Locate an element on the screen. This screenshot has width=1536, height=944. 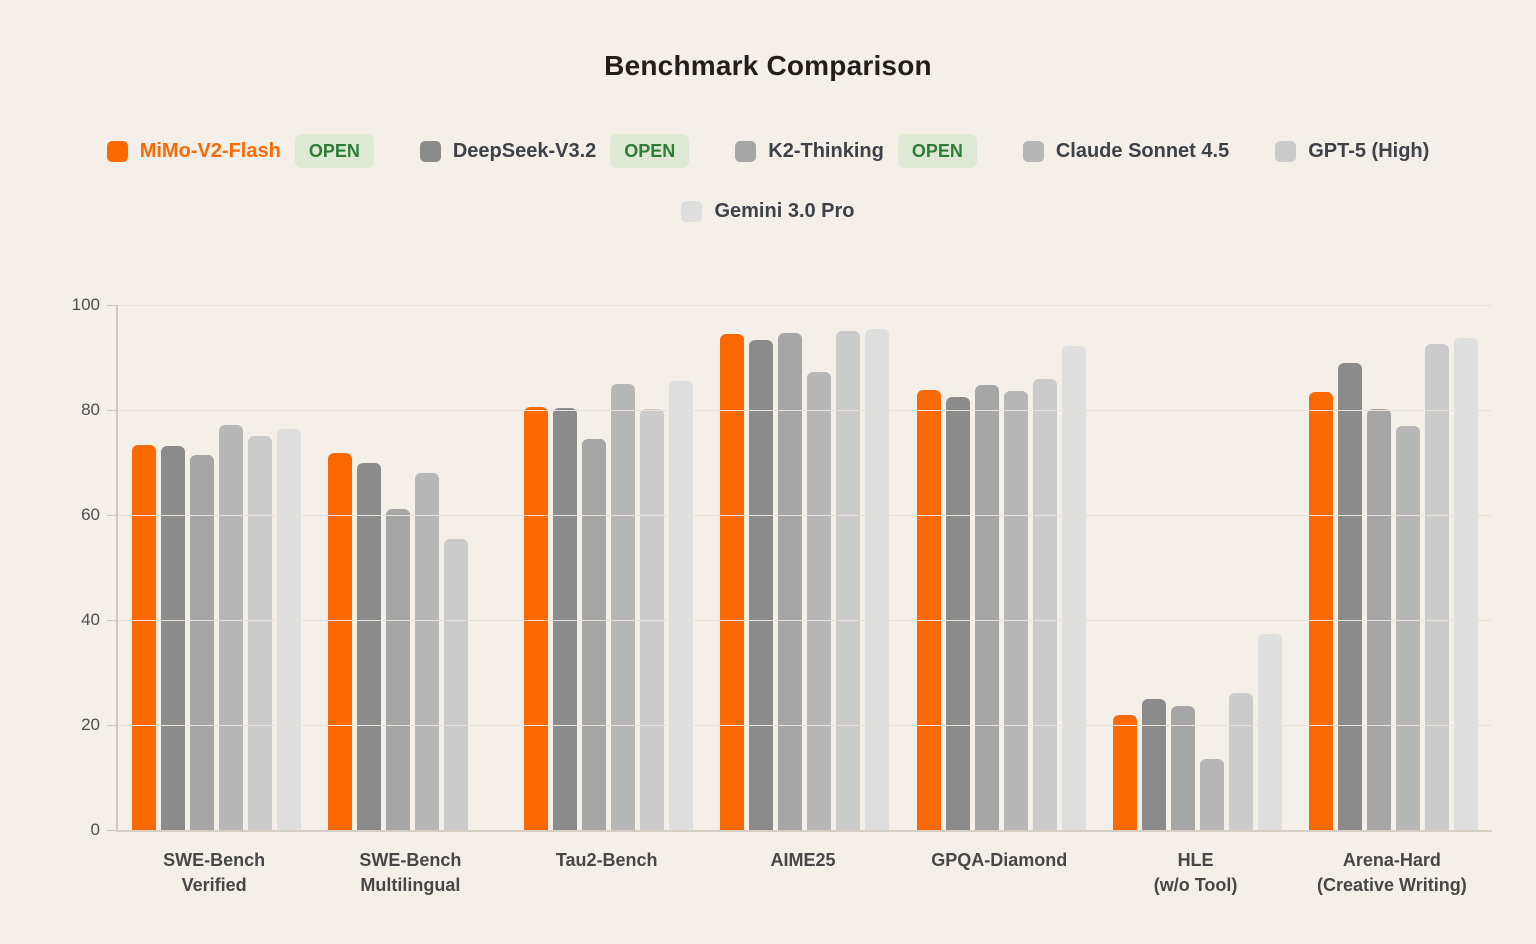
bar-gemini-3-0-pro-swe-bench-verified is located at coordinates (288, 629).